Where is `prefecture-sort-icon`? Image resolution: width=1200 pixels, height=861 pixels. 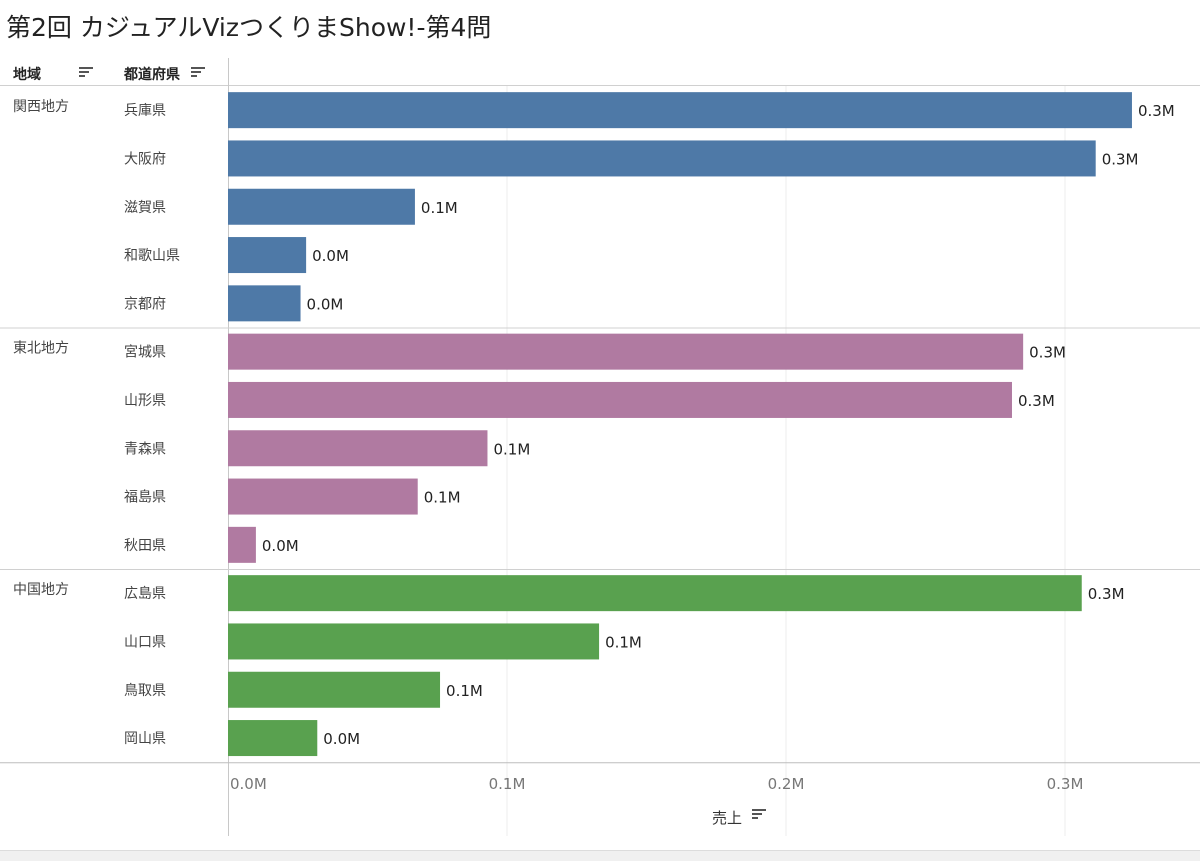
prefecture-sort-icon is located at coordinates (198, 73).